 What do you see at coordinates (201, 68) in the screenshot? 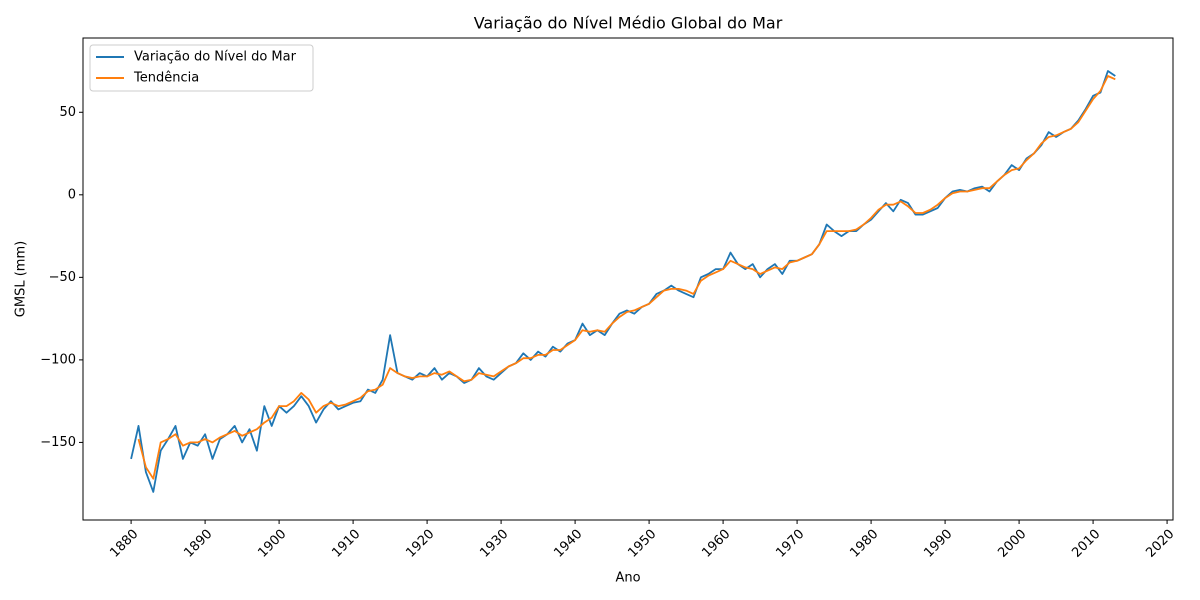
I see `legend-box` at bounding box center [201, 68].